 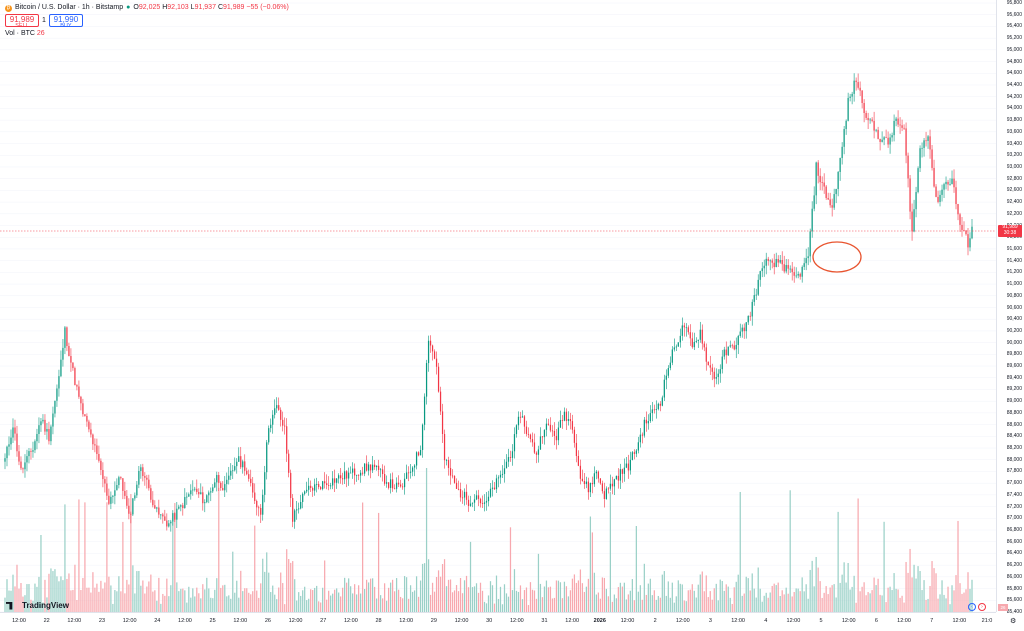 I want to click on circle-annotation, so click(x=837, y=257).